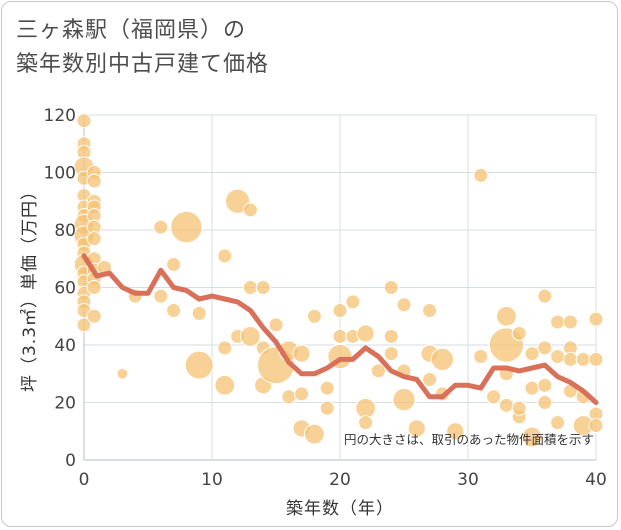 Image resolution: width=621 pixels, height=530 pixels. I want to click on x-tick-label: 30, so click(468, 480).